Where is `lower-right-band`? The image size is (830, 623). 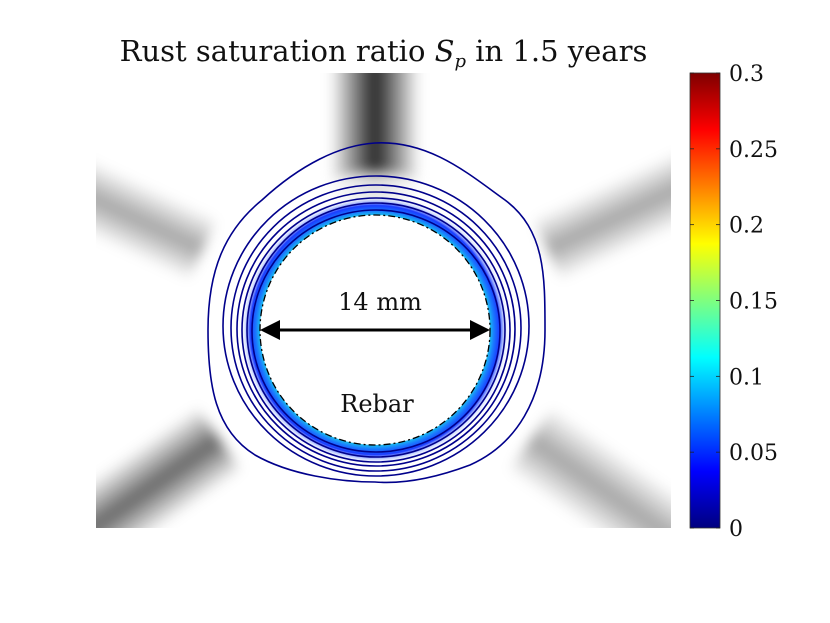
lower-right-band is located at coordinates (589, 467).